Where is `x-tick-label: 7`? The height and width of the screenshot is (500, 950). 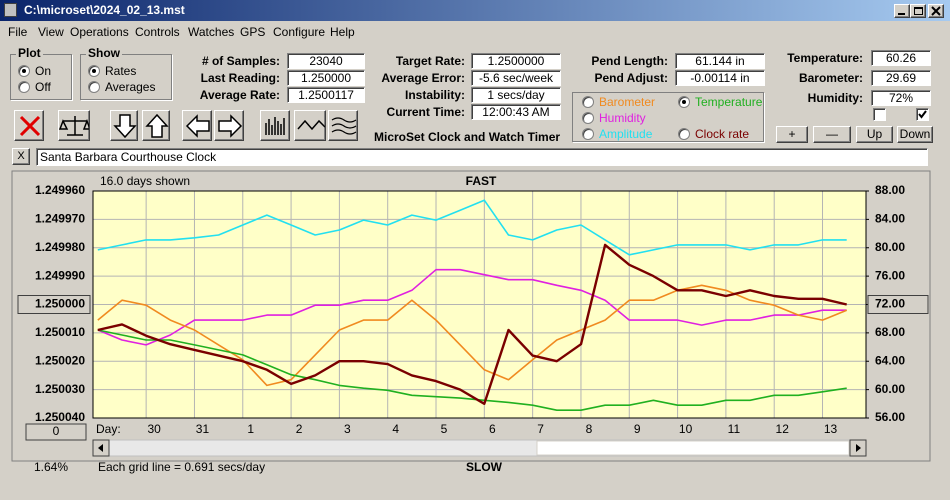
x-tick-label: 7 is located at coordinates (540, 429).